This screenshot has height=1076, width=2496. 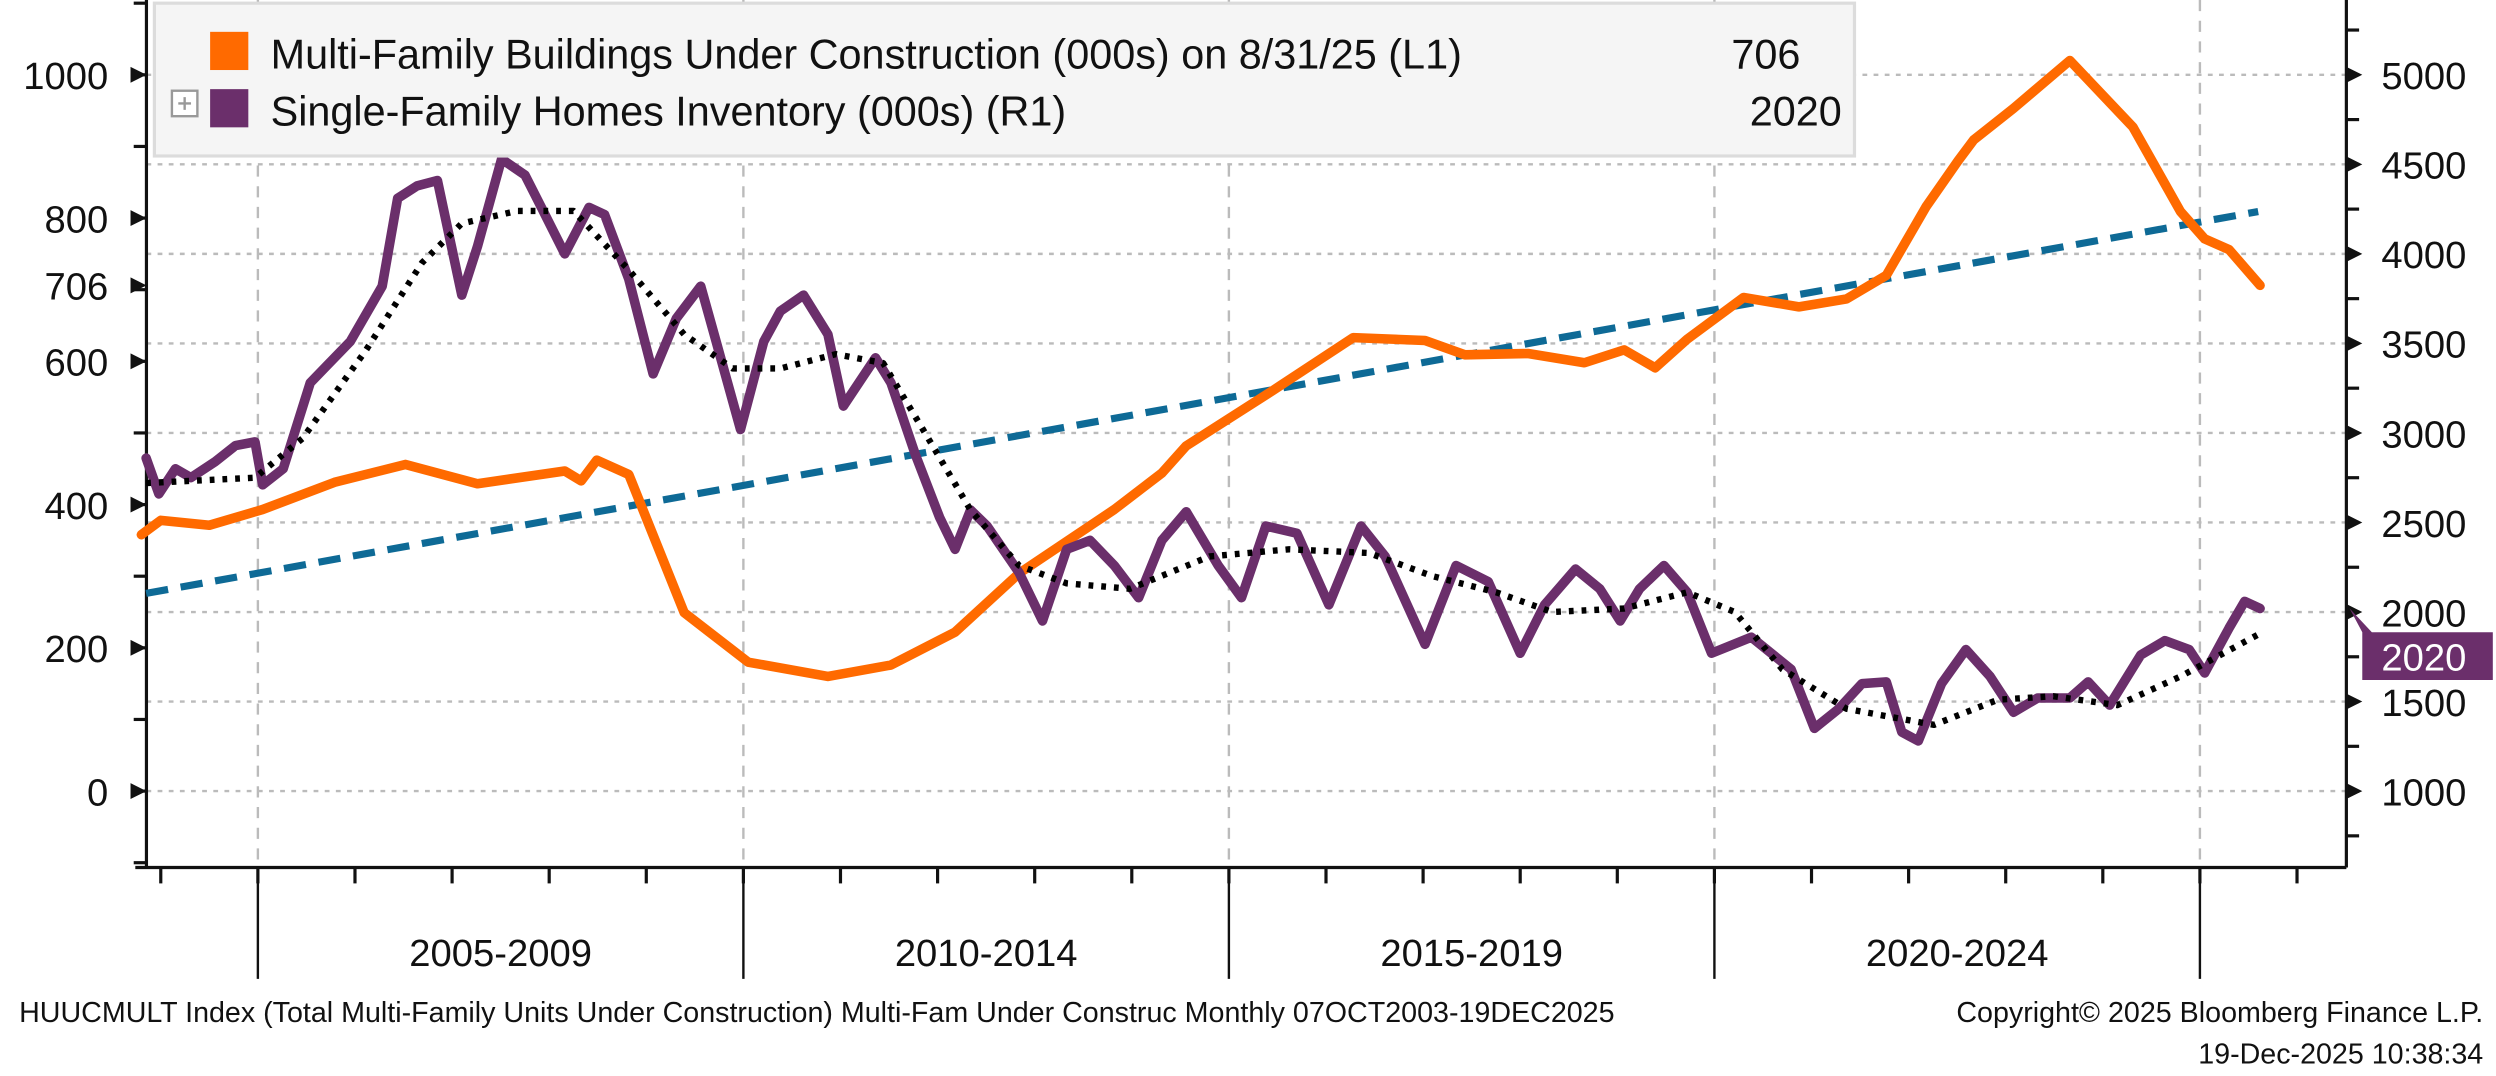 What do you see at coordinates (2423, 76) in the screenshot?
I see `right-tick-label: 5000` at bounding box center [2423, 76].